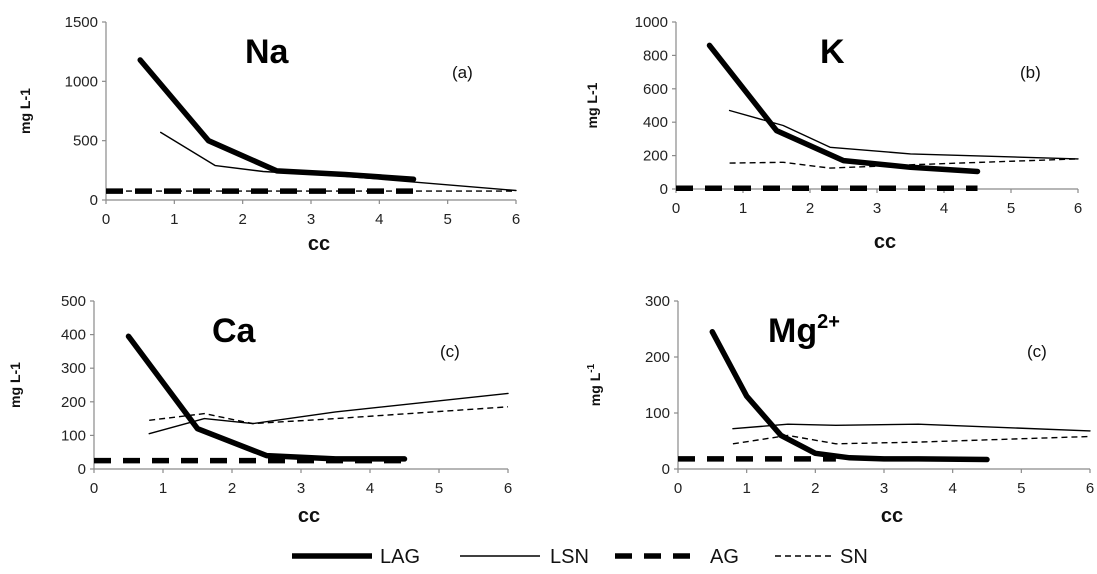  Describe the element at coordinates (854, 557) in the screenshot. I see `legend-label: SN` at that location.